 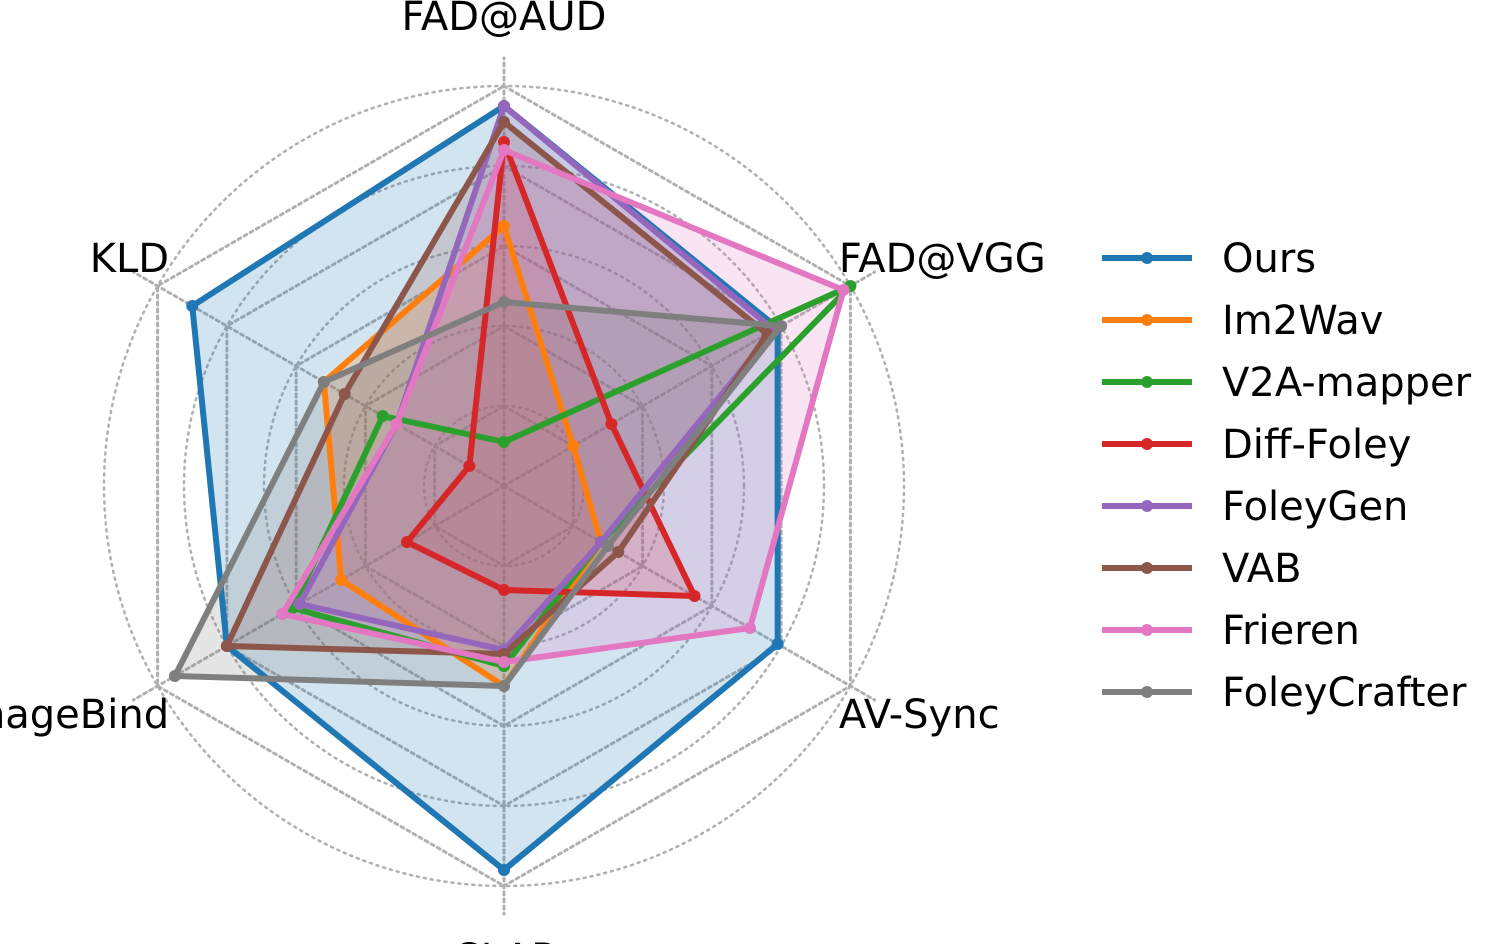 What do you see at coordinates (504, 940) in the screenshot?
I see `axis-label-4: CLAP` at bounding box center [504, 940].